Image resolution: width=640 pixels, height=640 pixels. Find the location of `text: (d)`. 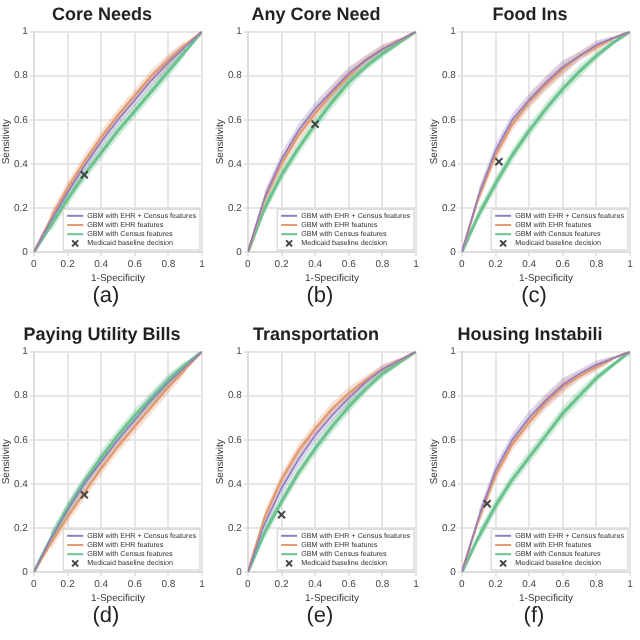

text: (d) is located at coordinates (106, 616).